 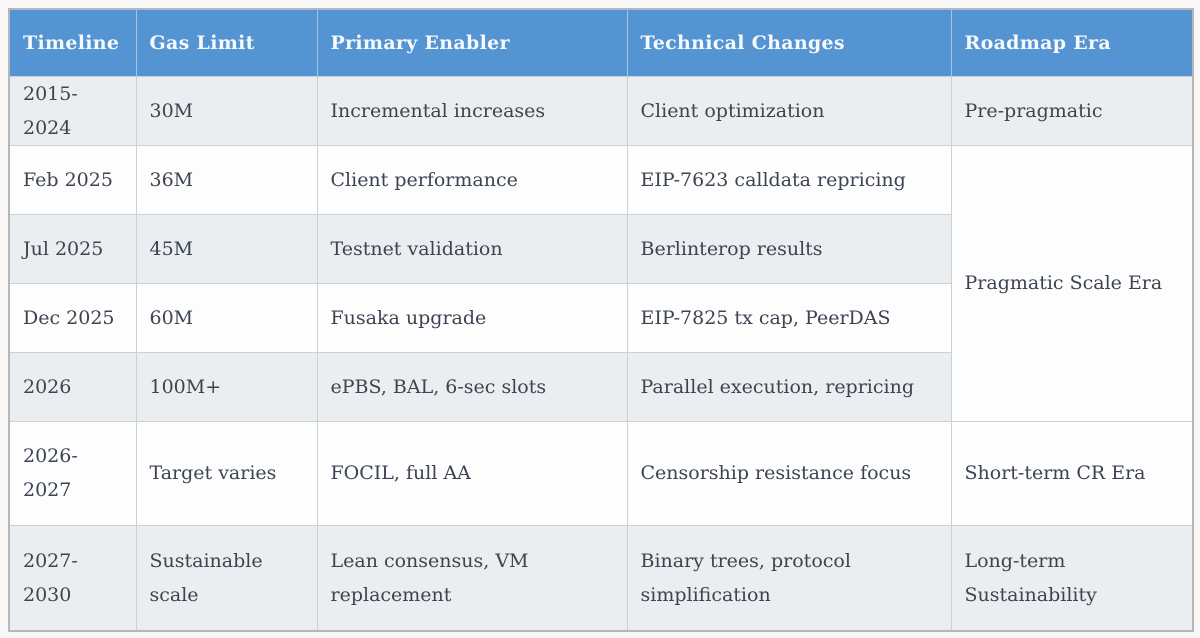 I want to click on cell-timeline: Jul 2025, so click(x=72, y=248).